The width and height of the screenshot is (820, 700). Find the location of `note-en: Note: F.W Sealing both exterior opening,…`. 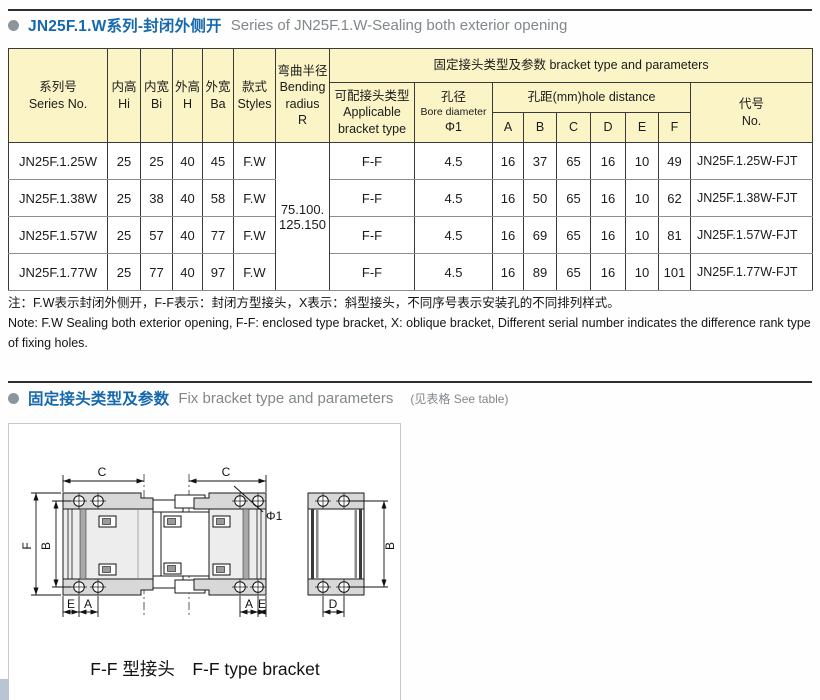

note-en: Note: F.W Sealing both exterior opening,… is located at coordinates (409, 332).